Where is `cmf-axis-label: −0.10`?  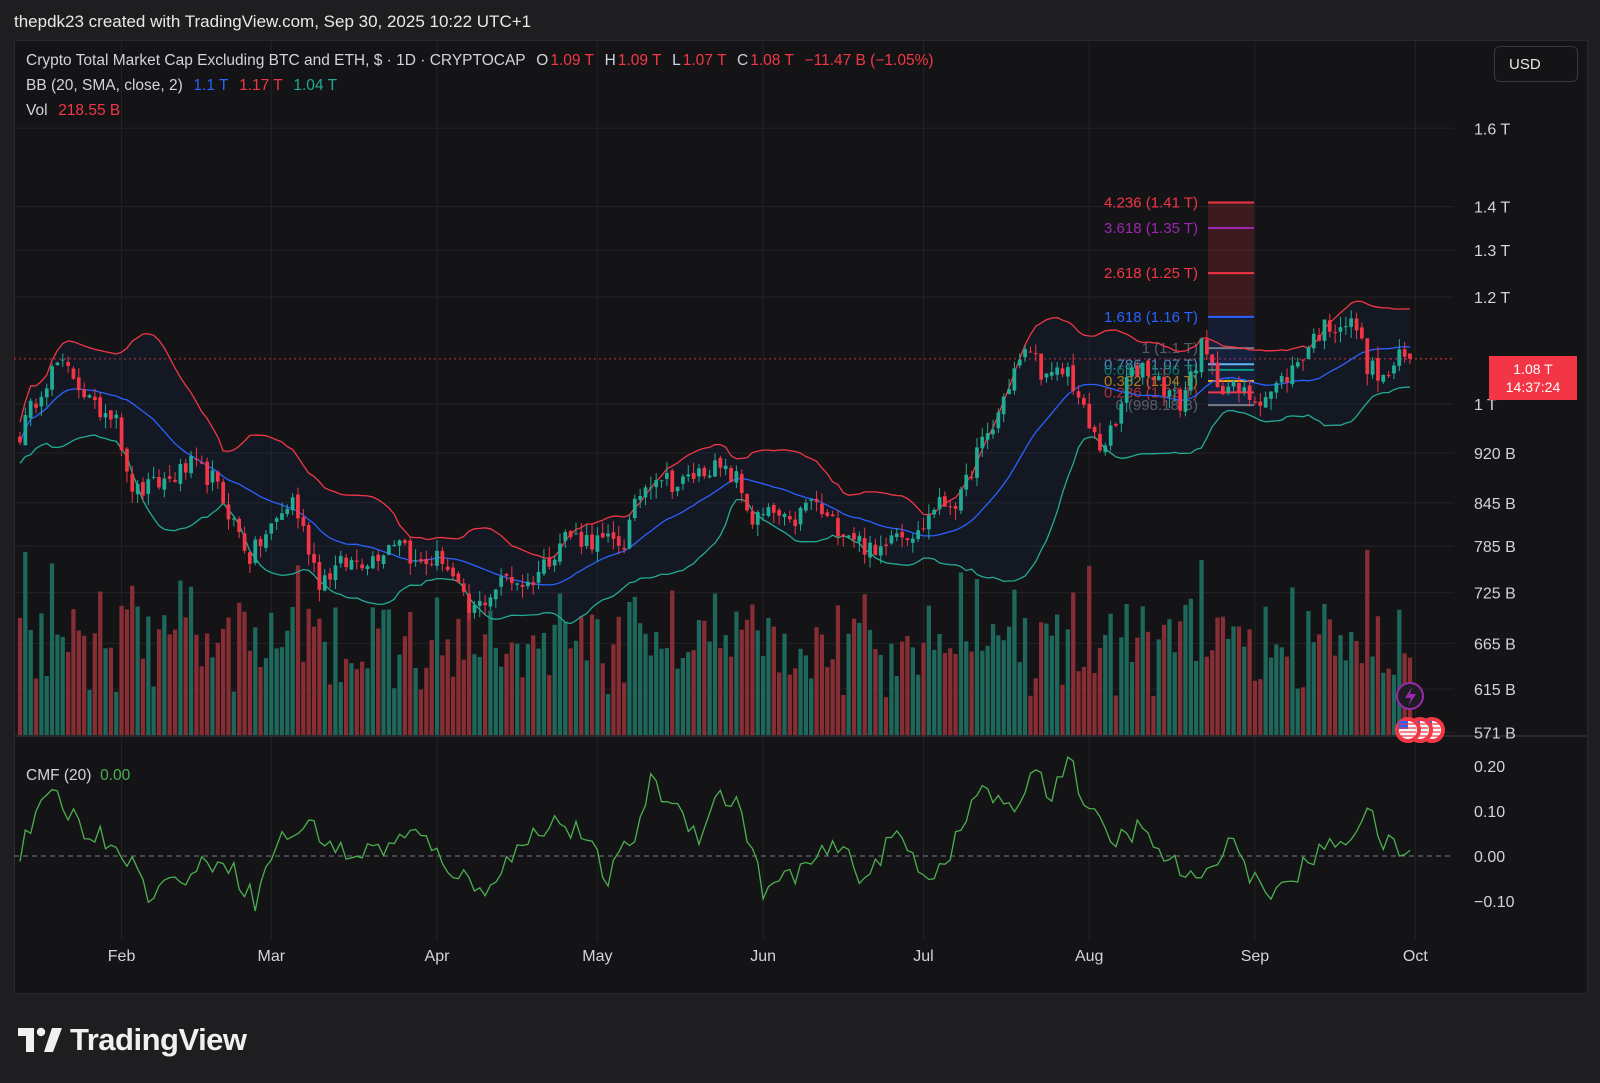
cmf-axis-label: −0.10 is located at coordinates (1494, 902).